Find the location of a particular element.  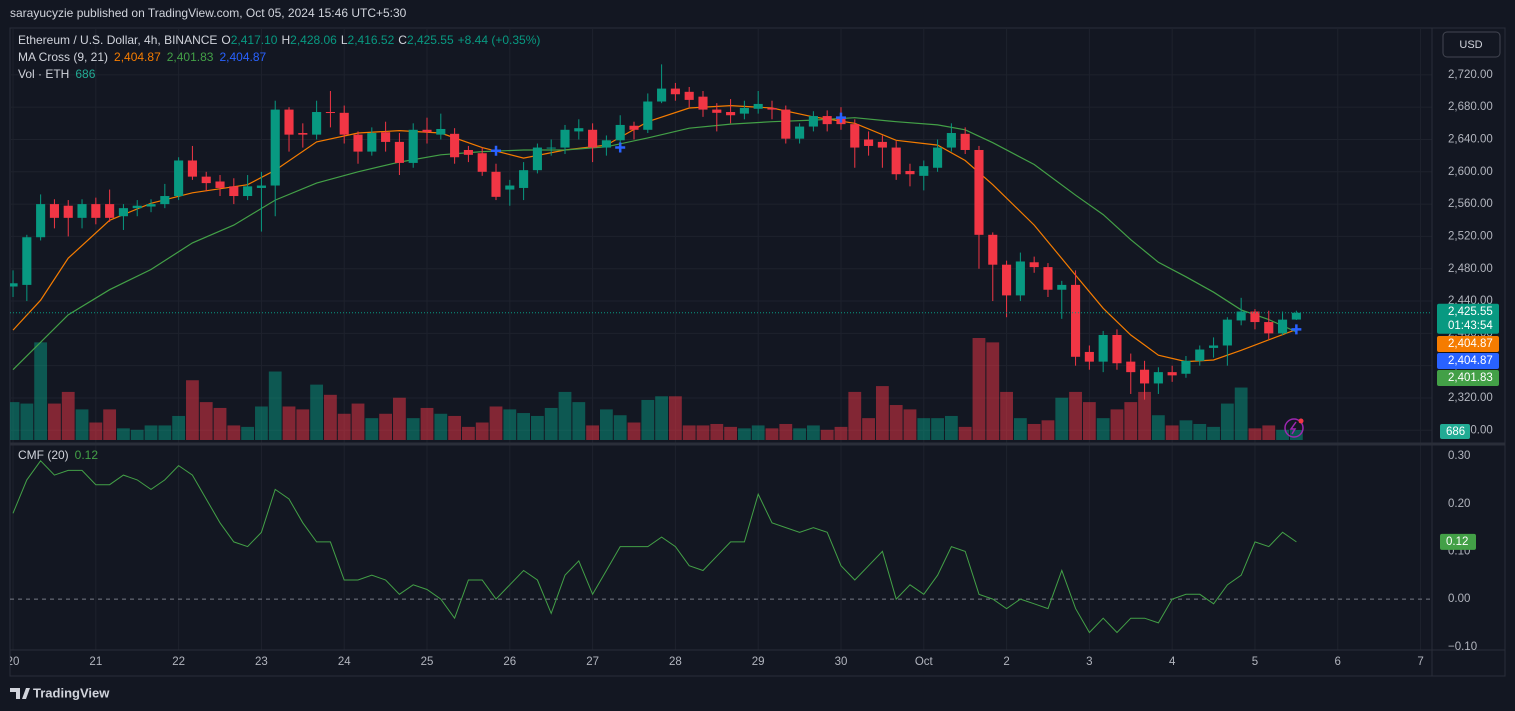

cmf-legend: CMF (20) 0.12 is located at coordinates (58, 455).